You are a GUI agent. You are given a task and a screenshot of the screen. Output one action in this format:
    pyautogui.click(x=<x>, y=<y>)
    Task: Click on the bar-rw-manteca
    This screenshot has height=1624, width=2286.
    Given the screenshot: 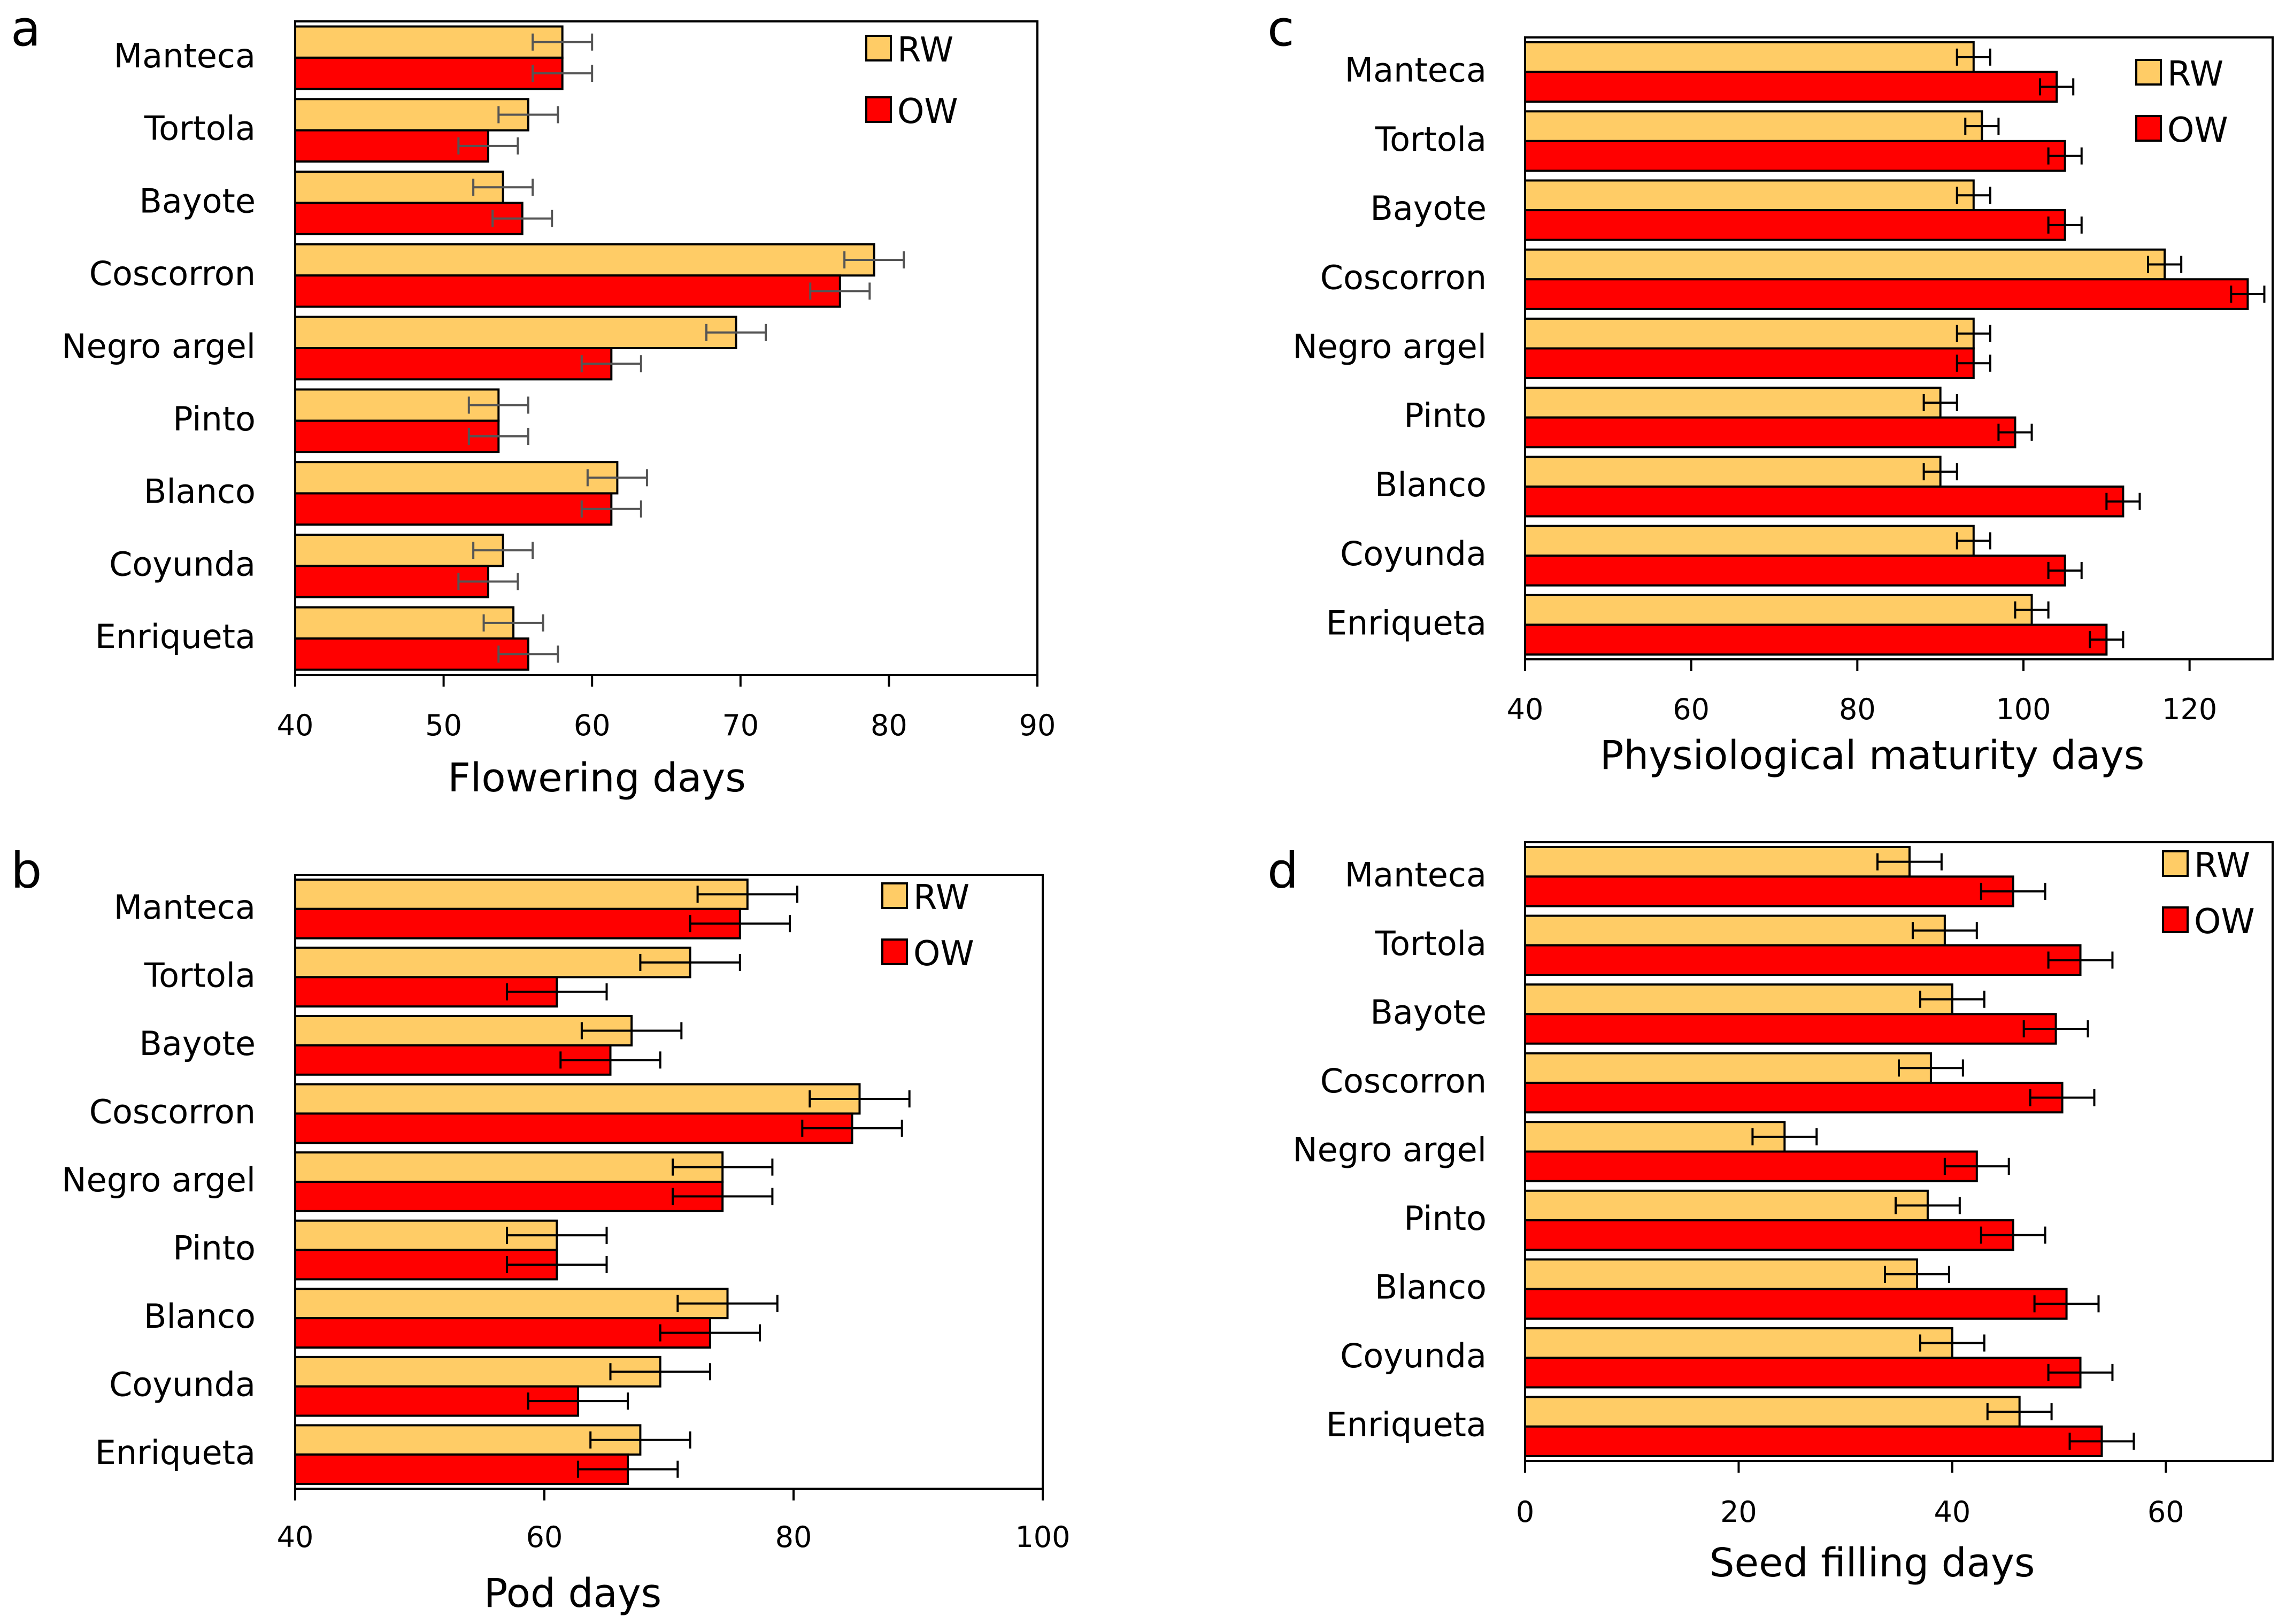 What is the action you would take?
    pyautogui.click(x=1749, y=57)
    